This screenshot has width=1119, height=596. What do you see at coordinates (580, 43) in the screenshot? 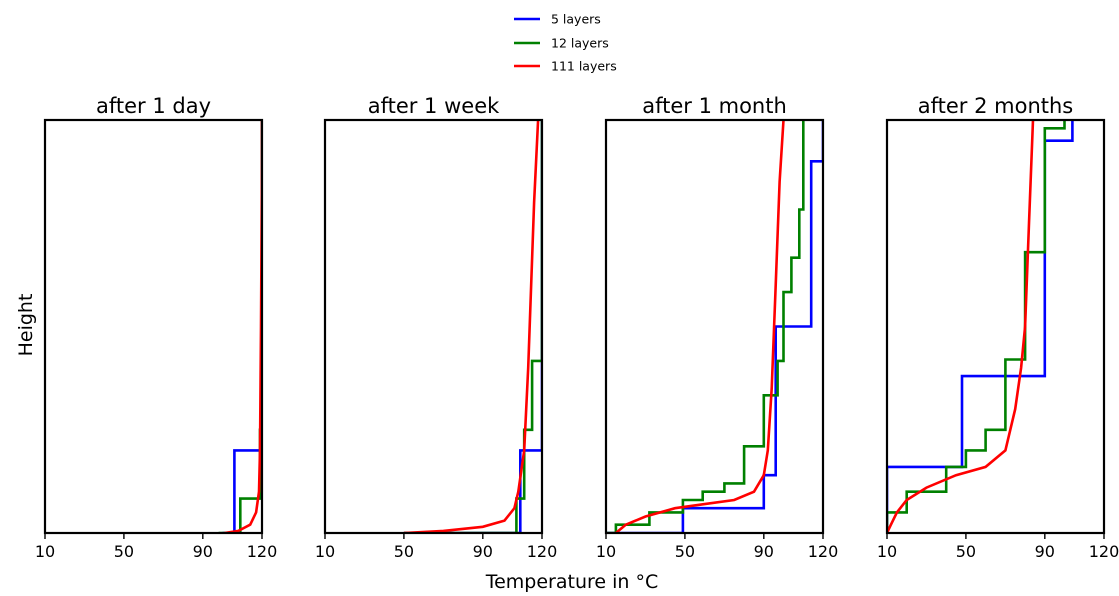
I see `legend-label-12-layers: 12 layers` at bounding box center [580, 43].